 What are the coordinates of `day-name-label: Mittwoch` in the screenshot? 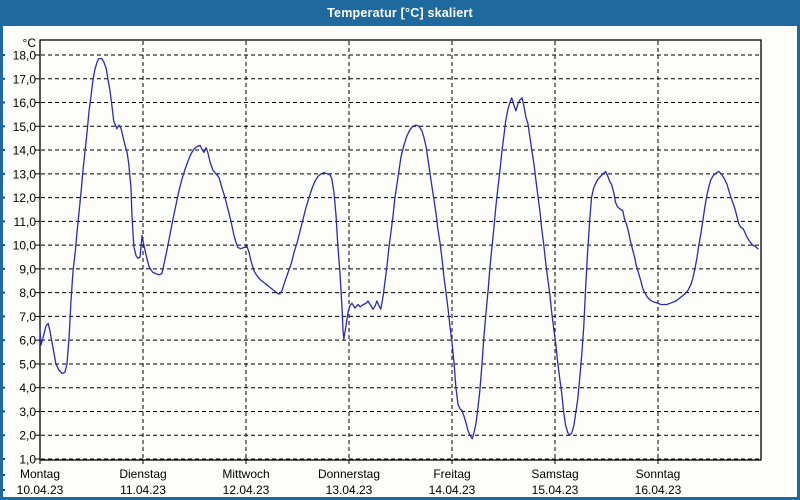 It's located at (245, 474).